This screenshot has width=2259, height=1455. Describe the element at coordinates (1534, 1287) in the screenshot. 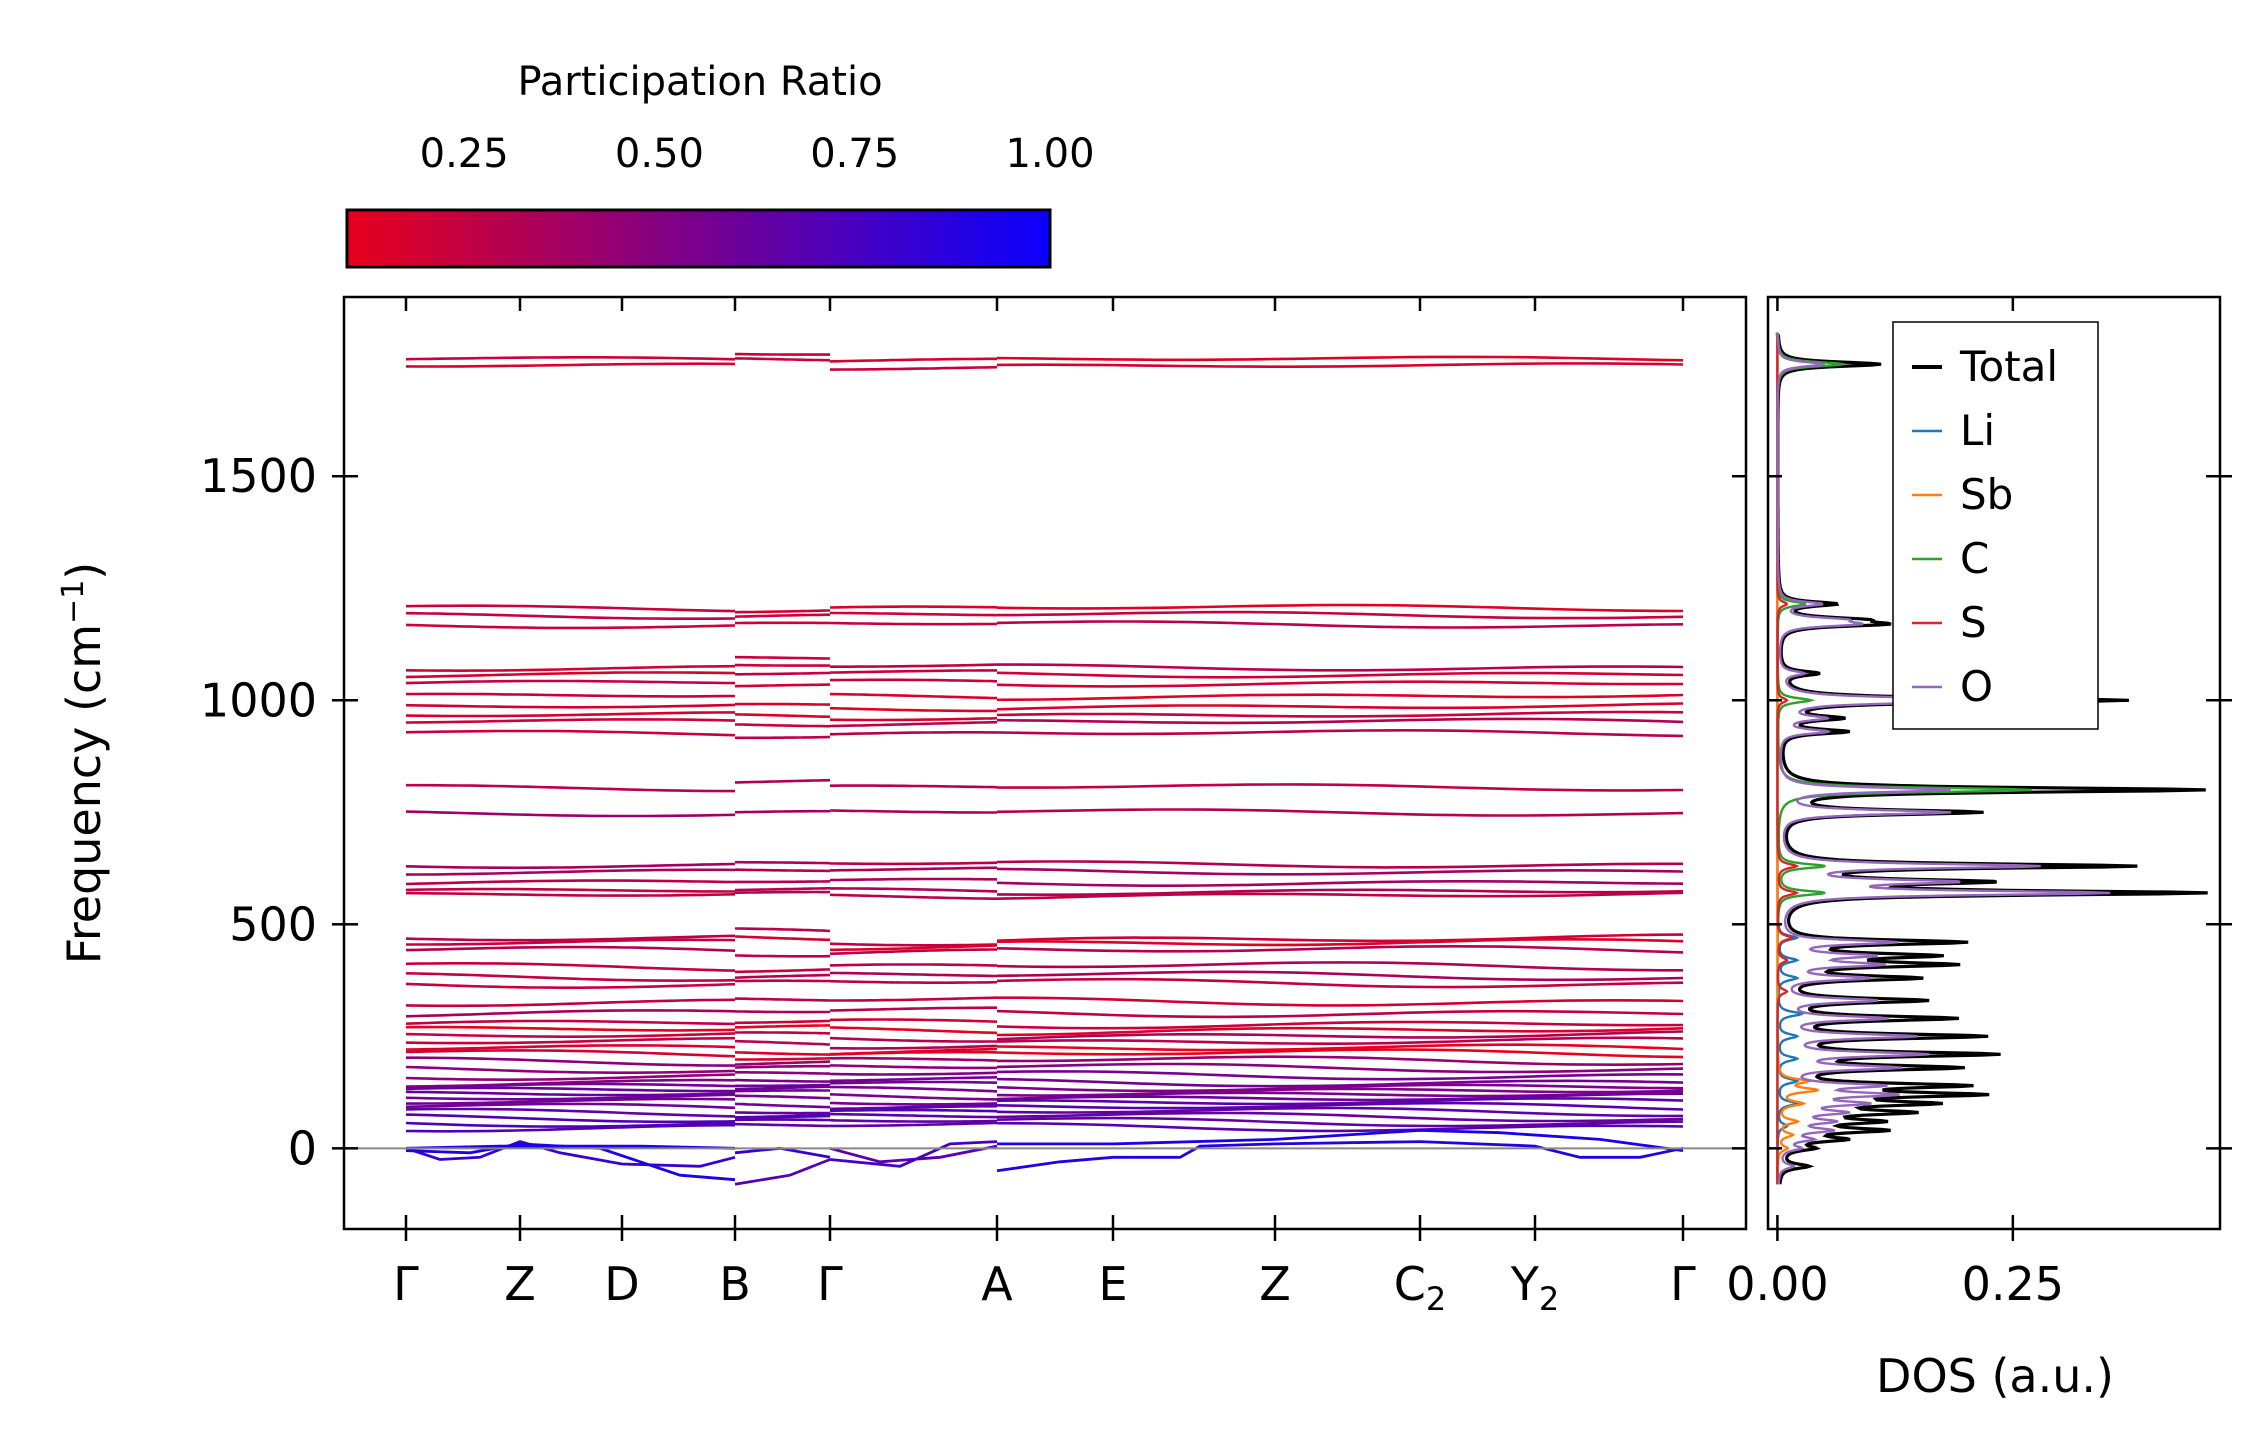

I see `kpoint-label: Y2` at that location.